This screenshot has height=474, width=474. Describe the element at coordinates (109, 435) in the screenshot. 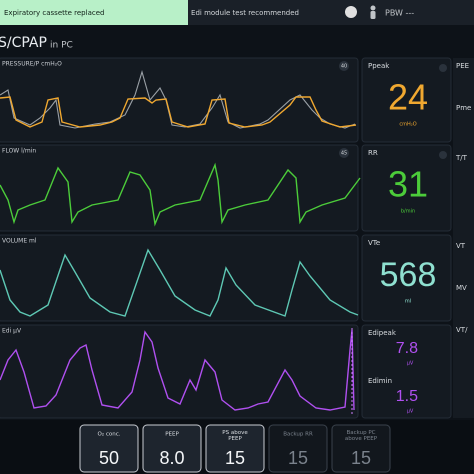

I see `setting-label: O₂ conc.` at that location.